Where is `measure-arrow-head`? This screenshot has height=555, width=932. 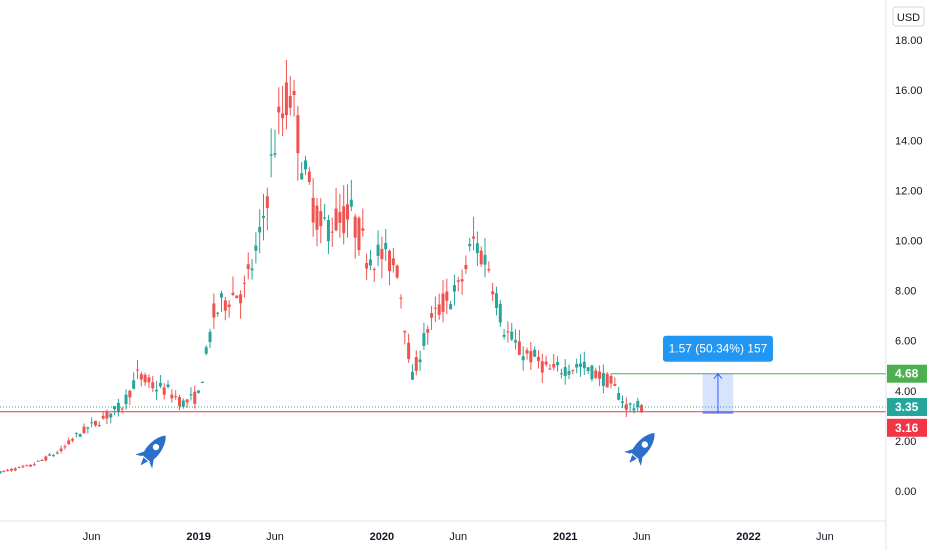
measure-arrow-head is located at coordinates (718, 376).